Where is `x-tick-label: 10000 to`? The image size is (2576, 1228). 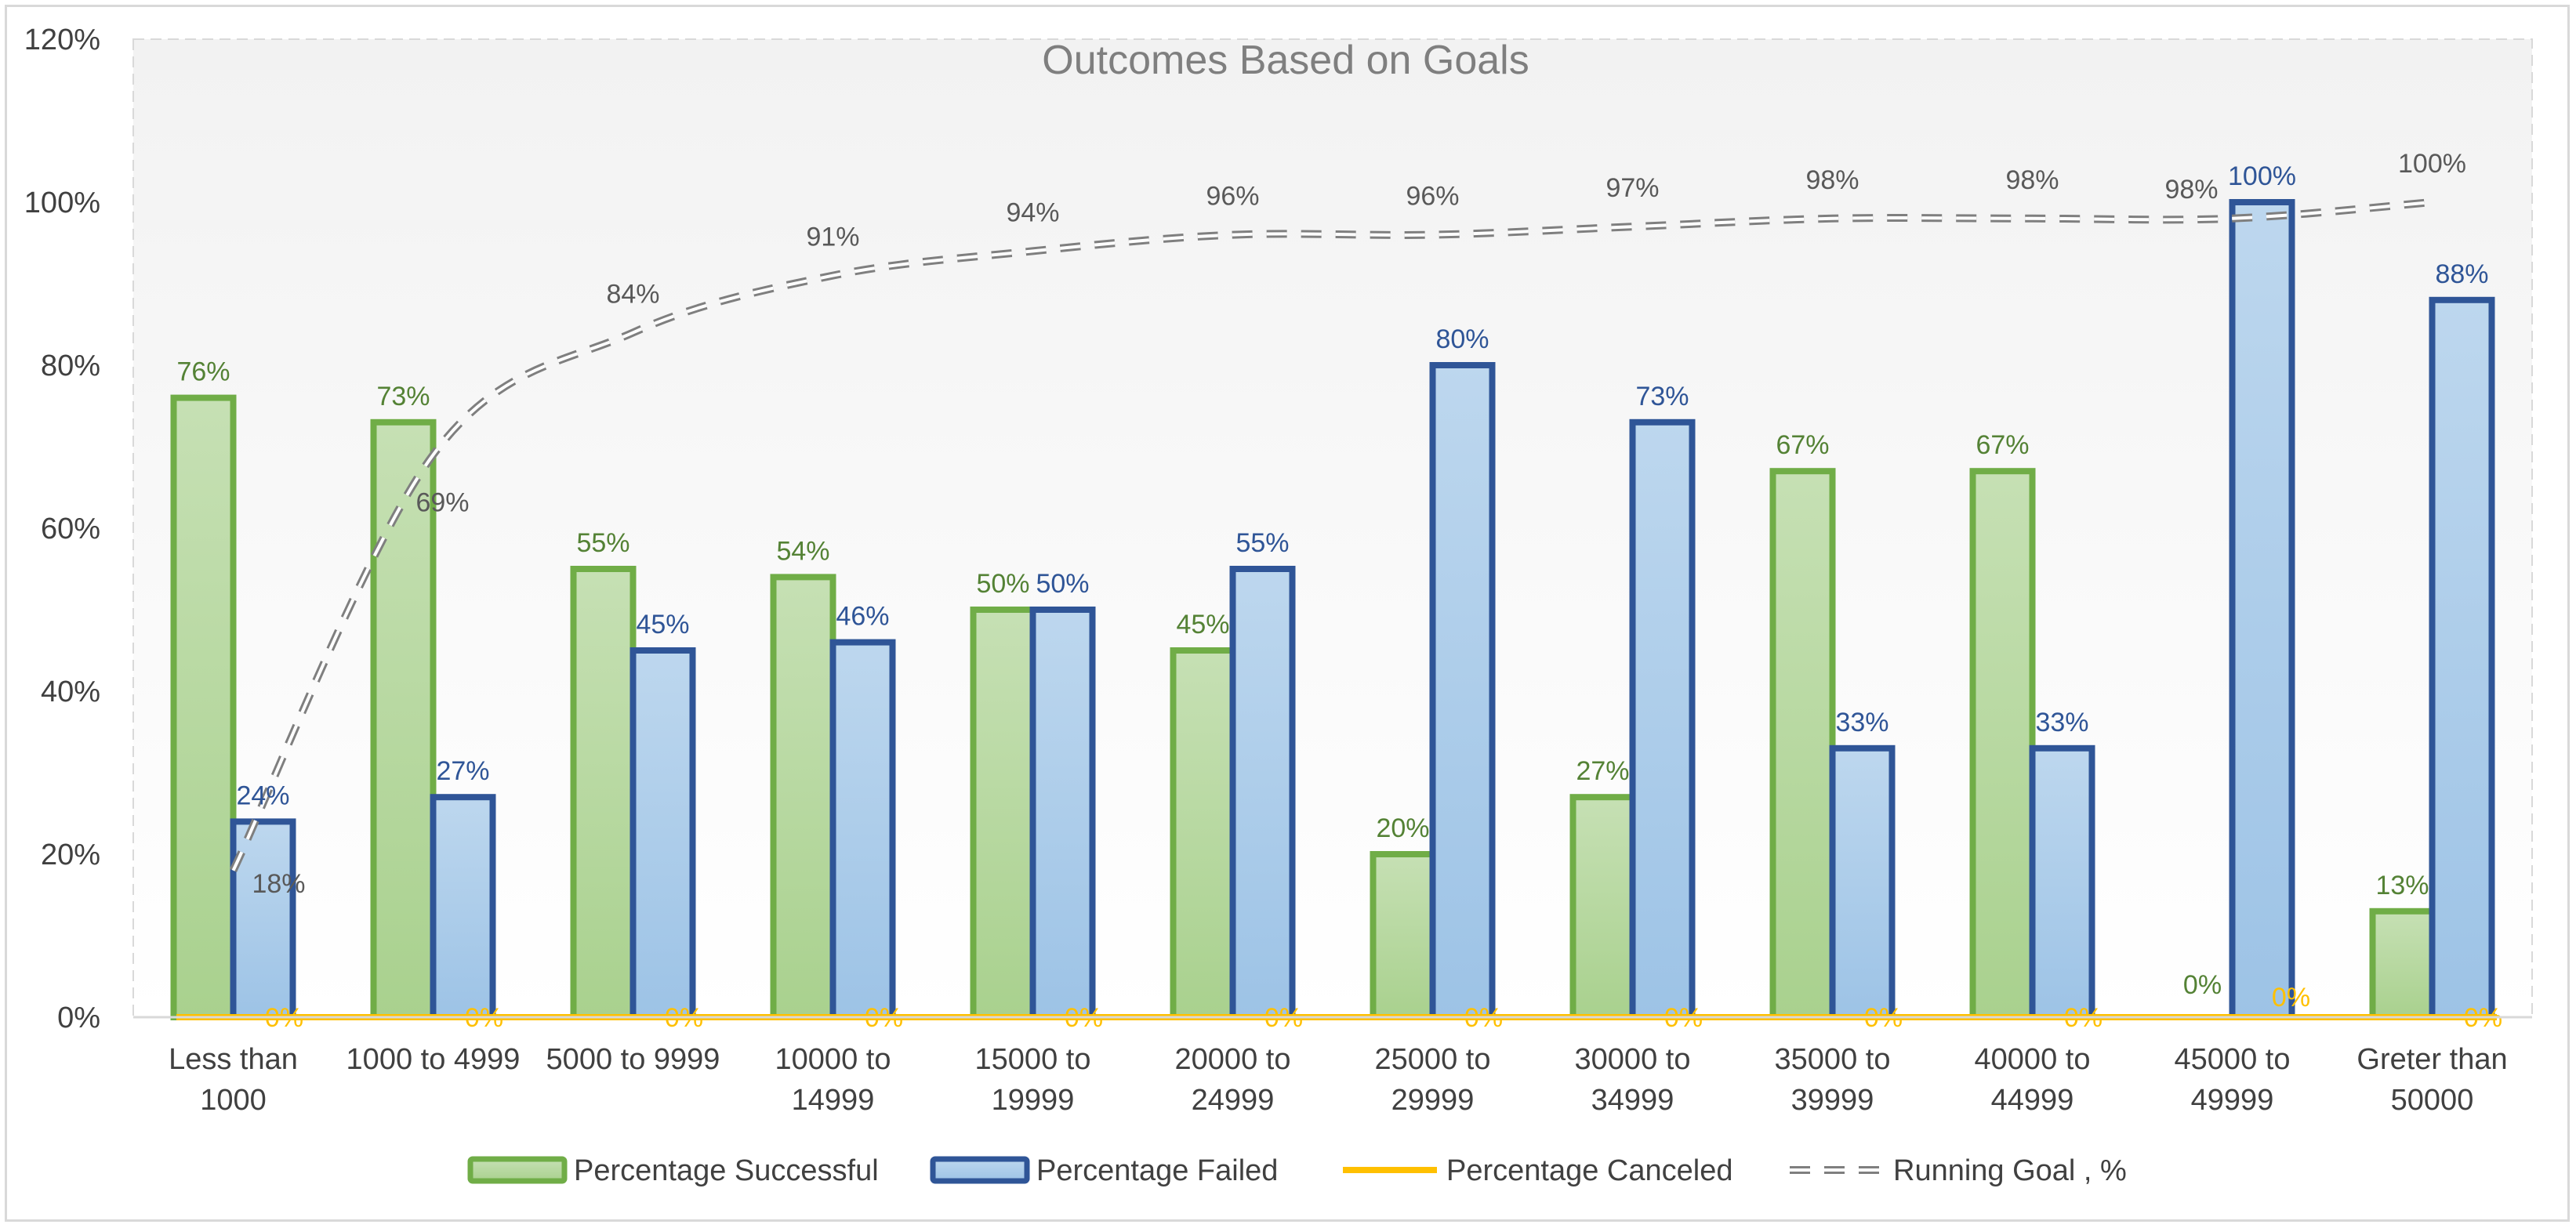 x-tick-label: 10000 to is located at coordinates (833, 1059).